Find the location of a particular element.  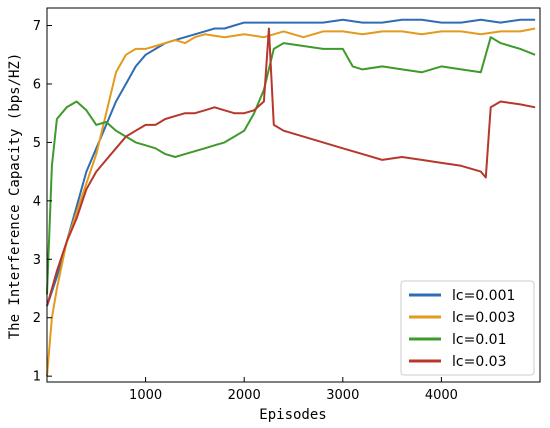

y-tick-label: 4 is located at coordinates (37, 201).